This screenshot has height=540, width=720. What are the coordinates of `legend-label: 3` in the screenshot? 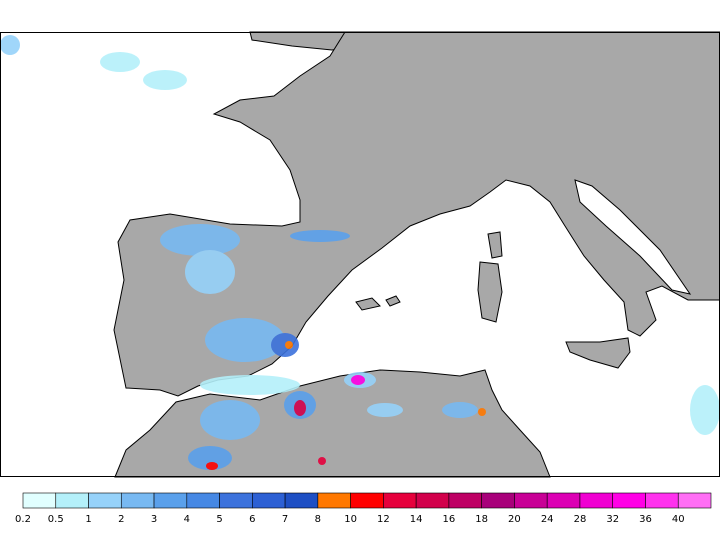 It's located at (154, 519).